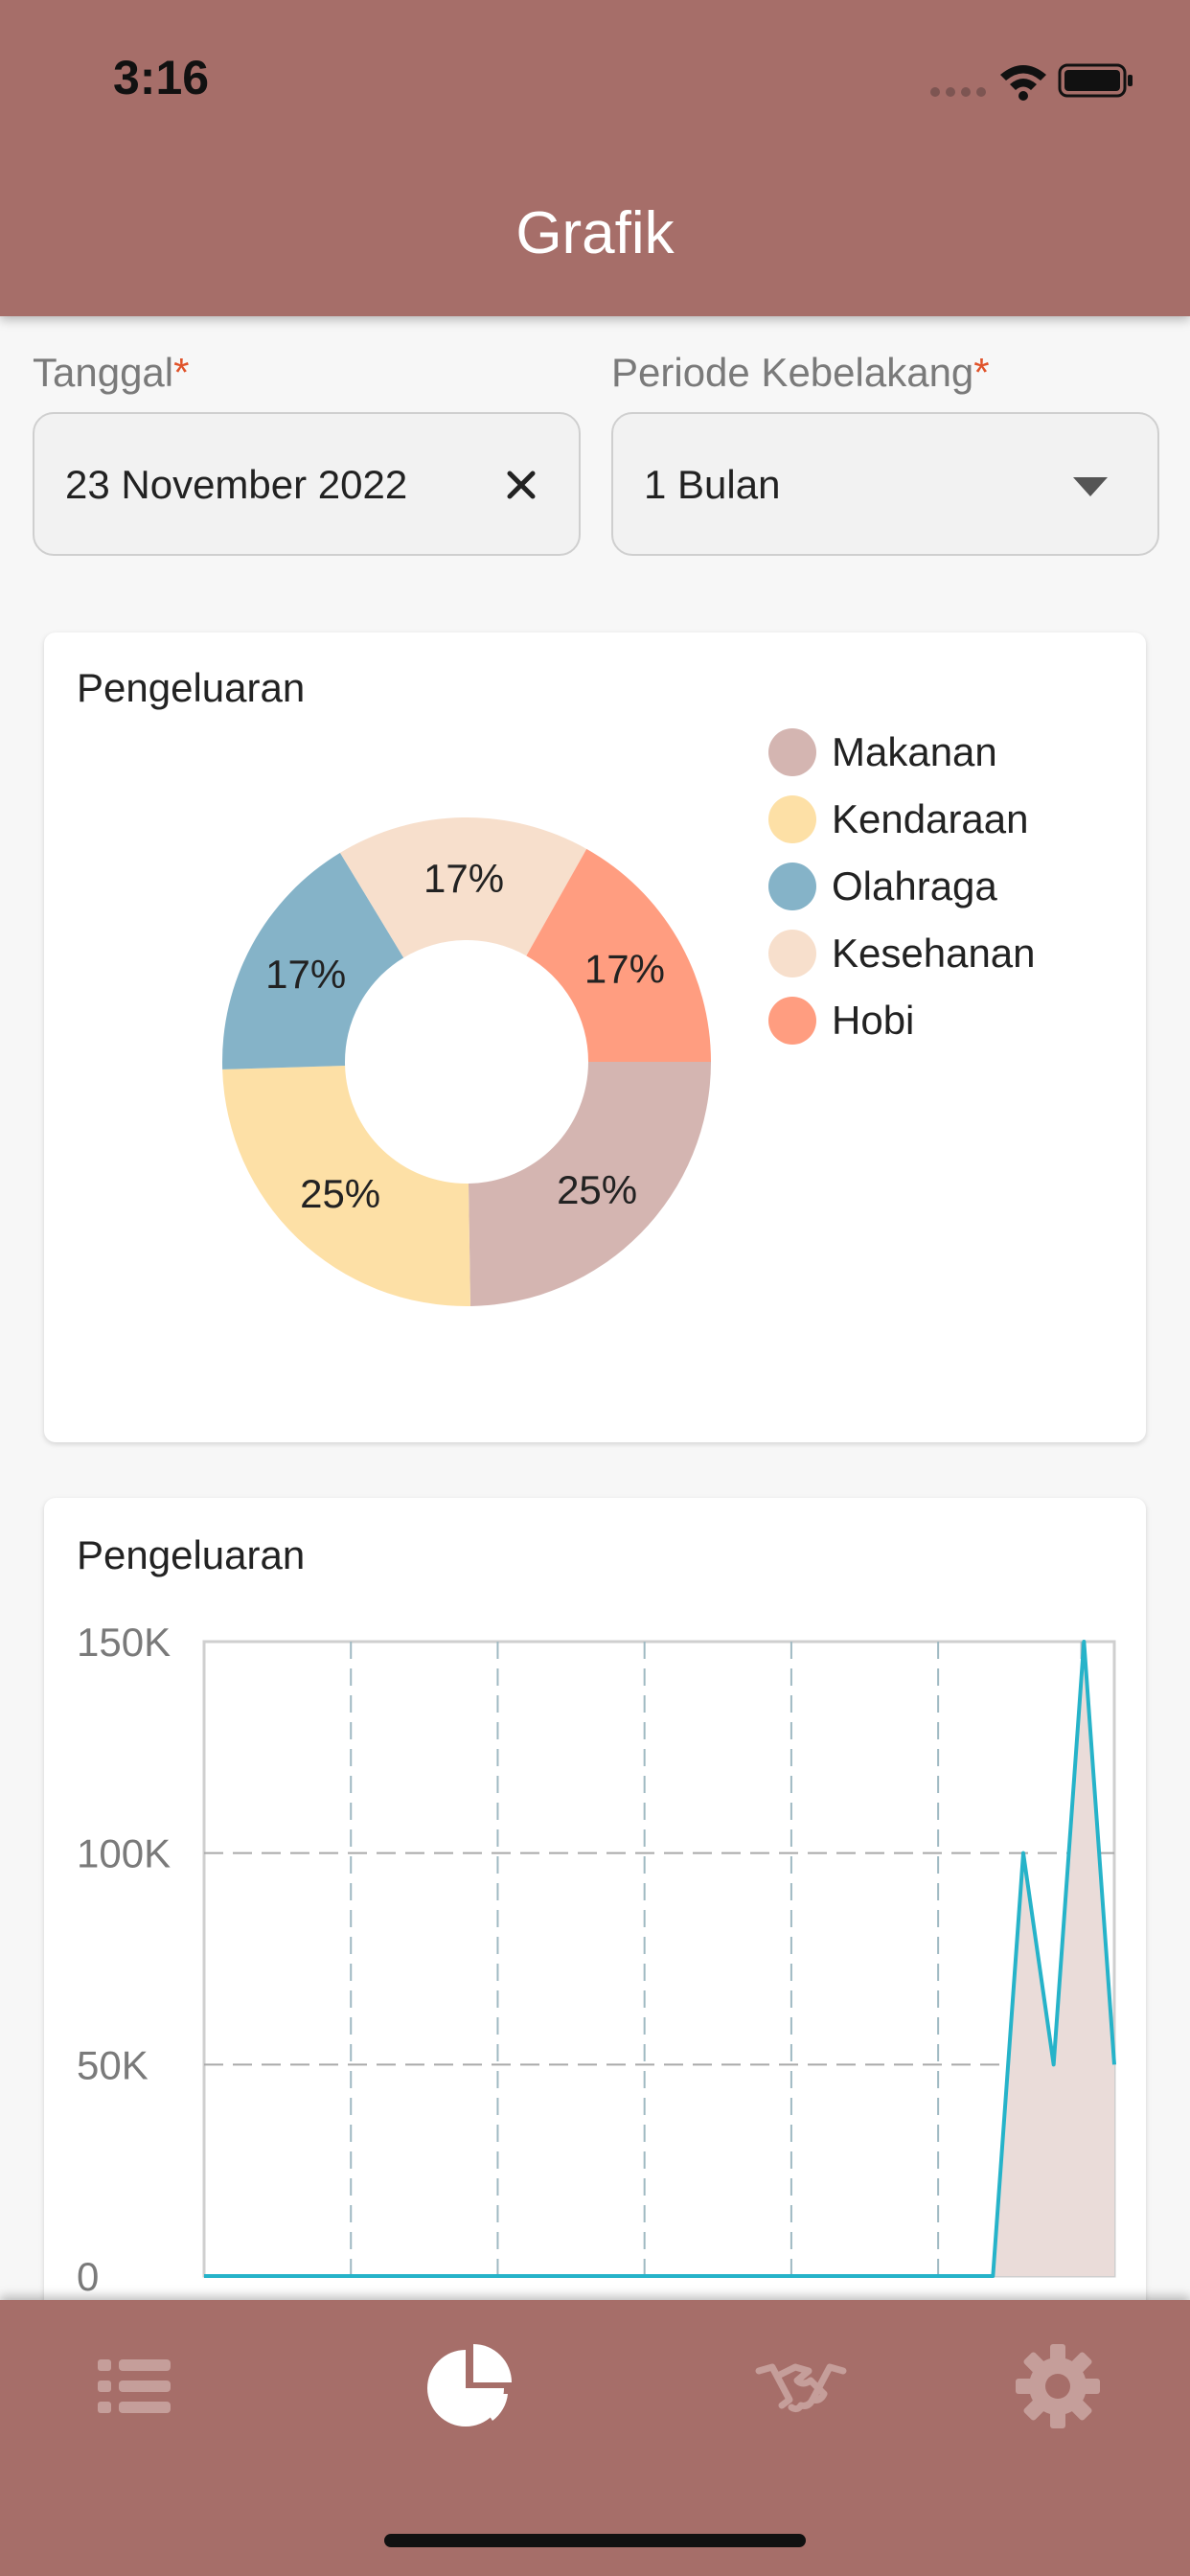  What do you see at coordinates (595, 2540) in the screenshot?
I see `home-indicator` at bounding box center [595, 2540].